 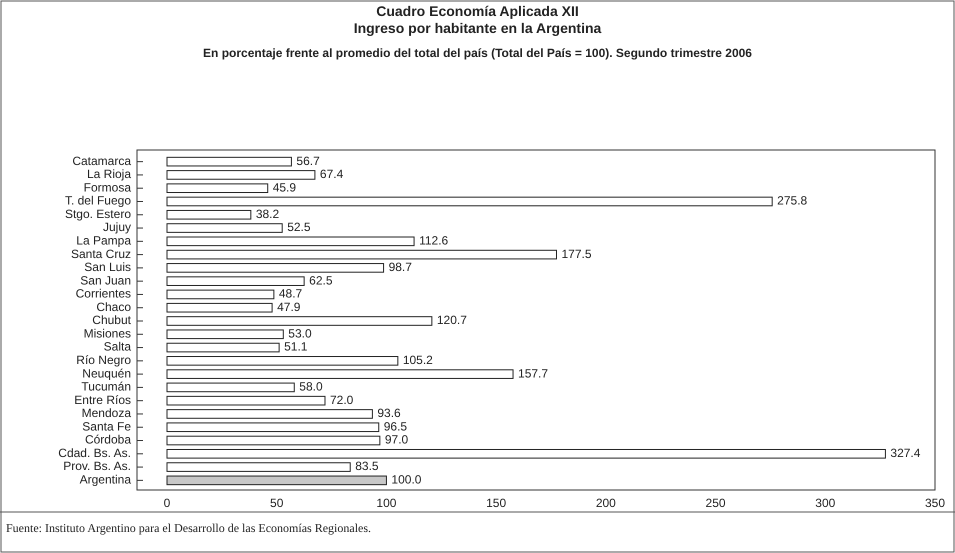 I want to click on source-note: Fuente: Instituto Argentino para el Desarrollo de las Economías Regionales., so click(x=189, y=528).